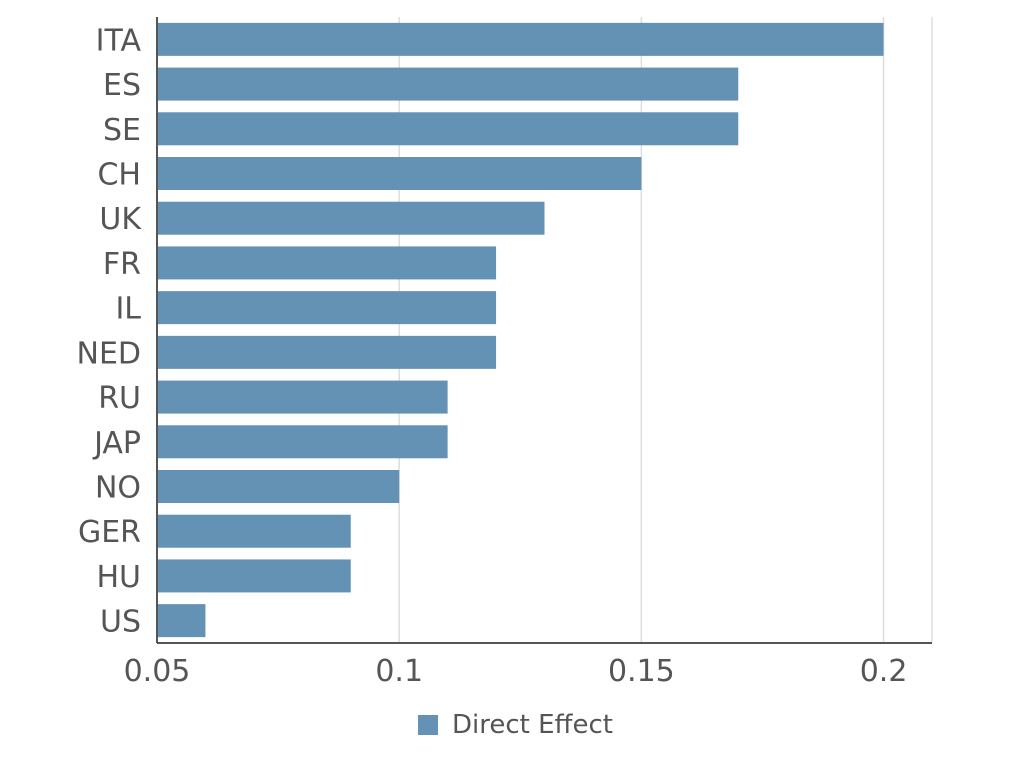  I want to click on bar-hu, so click(254, 576).